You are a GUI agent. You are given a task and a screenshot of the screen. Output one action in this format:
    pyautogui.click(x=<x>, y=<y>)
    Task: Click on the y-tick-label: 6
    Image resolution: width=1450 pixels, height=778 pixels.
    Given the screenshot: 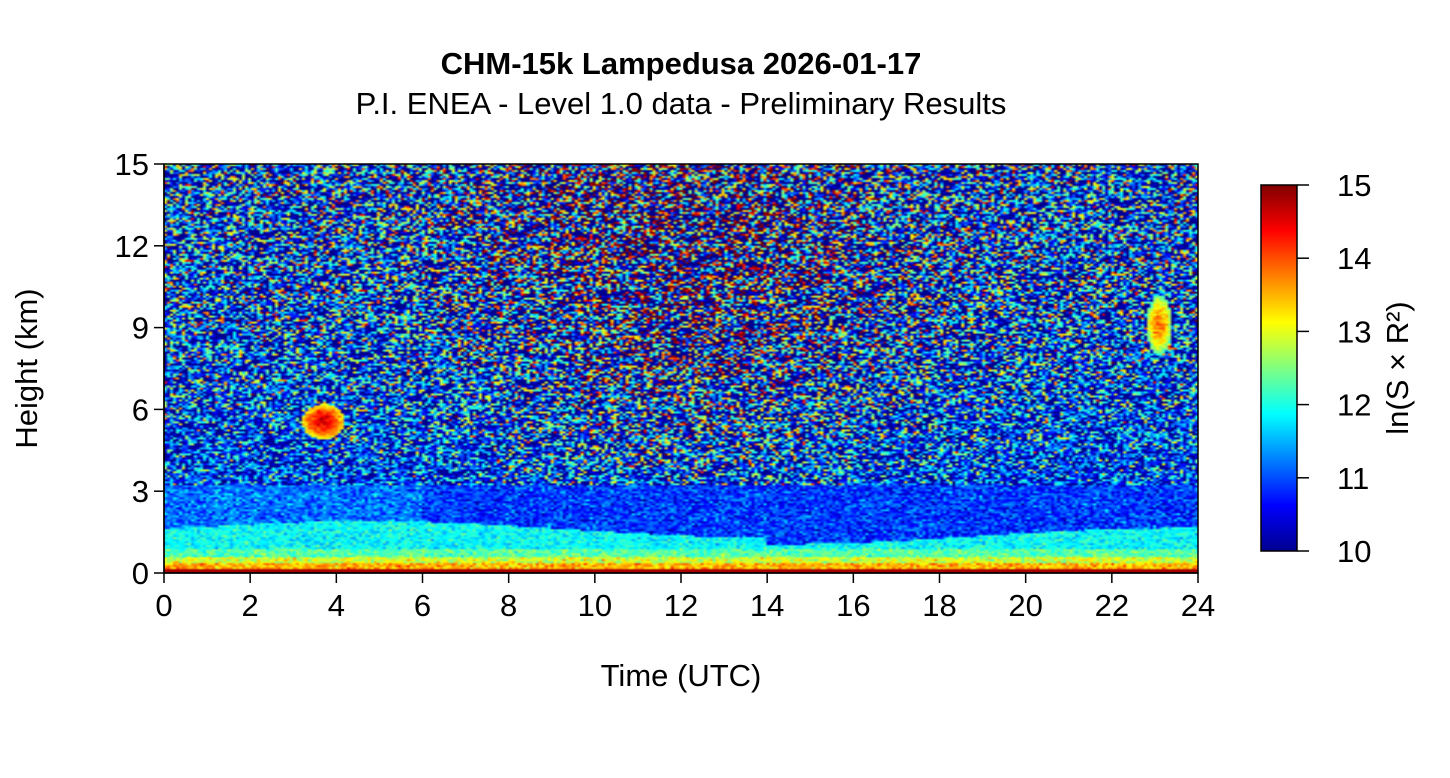 What is the action you would take?
    pyautogui.click(x=140, y=409)
    